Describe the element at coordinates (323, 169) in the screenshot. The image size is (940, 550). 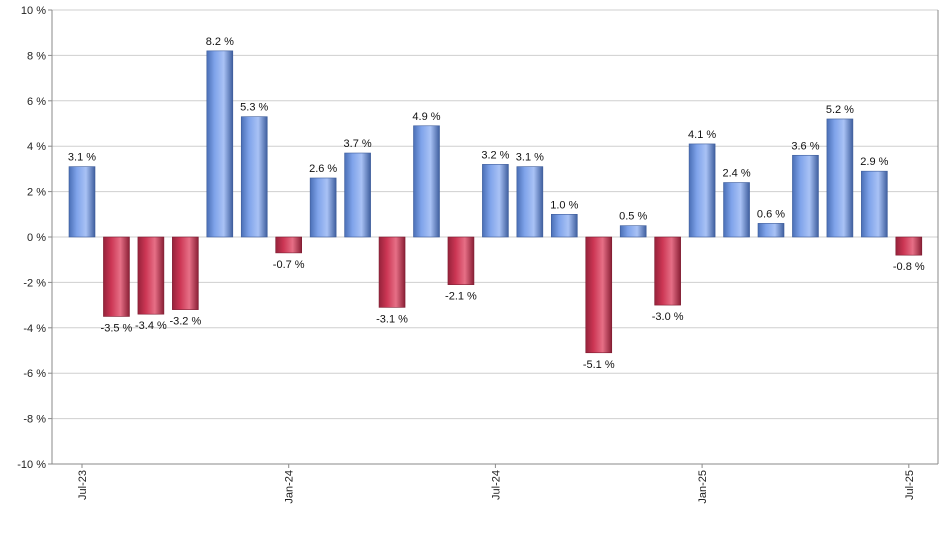
I see `data-label: 2.6 %` at that location.